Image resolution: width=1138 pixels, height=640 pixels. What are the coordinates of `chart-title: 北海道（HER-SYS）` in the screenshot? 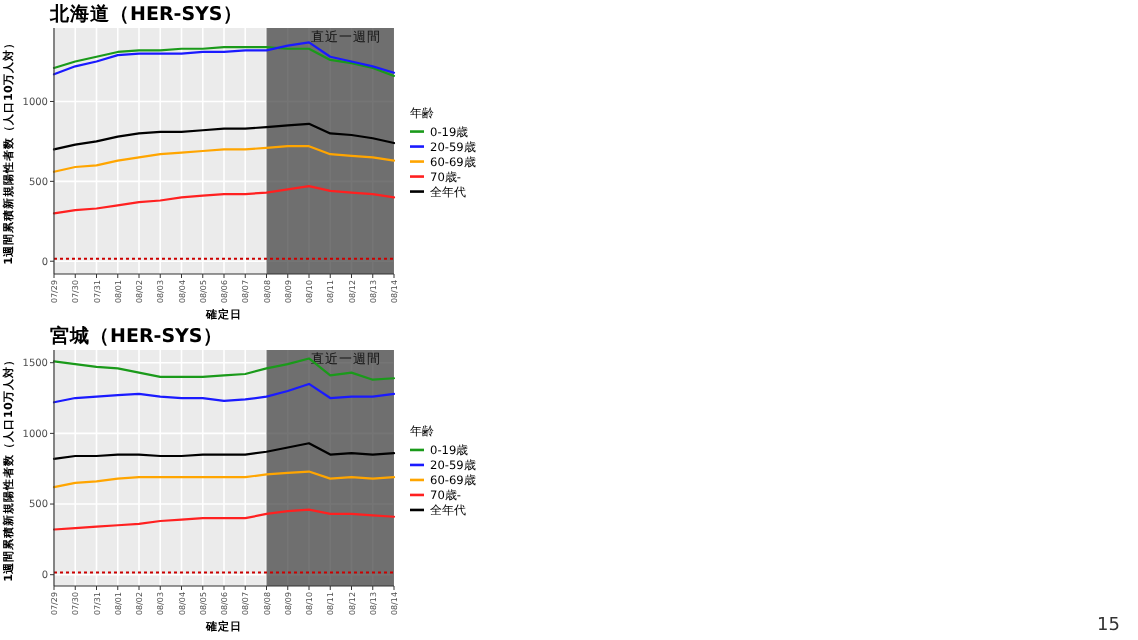 It's located at (145, 14).